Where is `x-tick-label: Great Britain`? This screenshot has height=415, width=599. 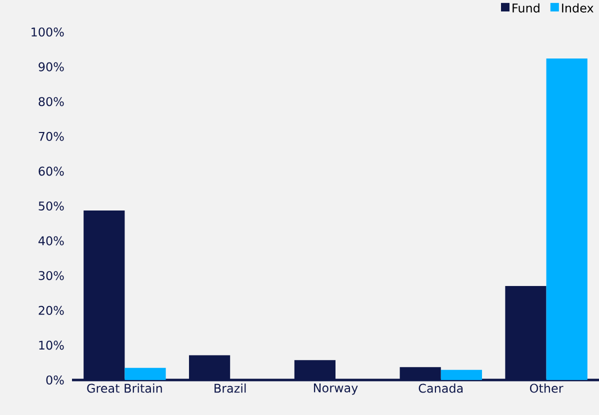 x-tick-label: Great Britain is located at coordinates (124, 388).